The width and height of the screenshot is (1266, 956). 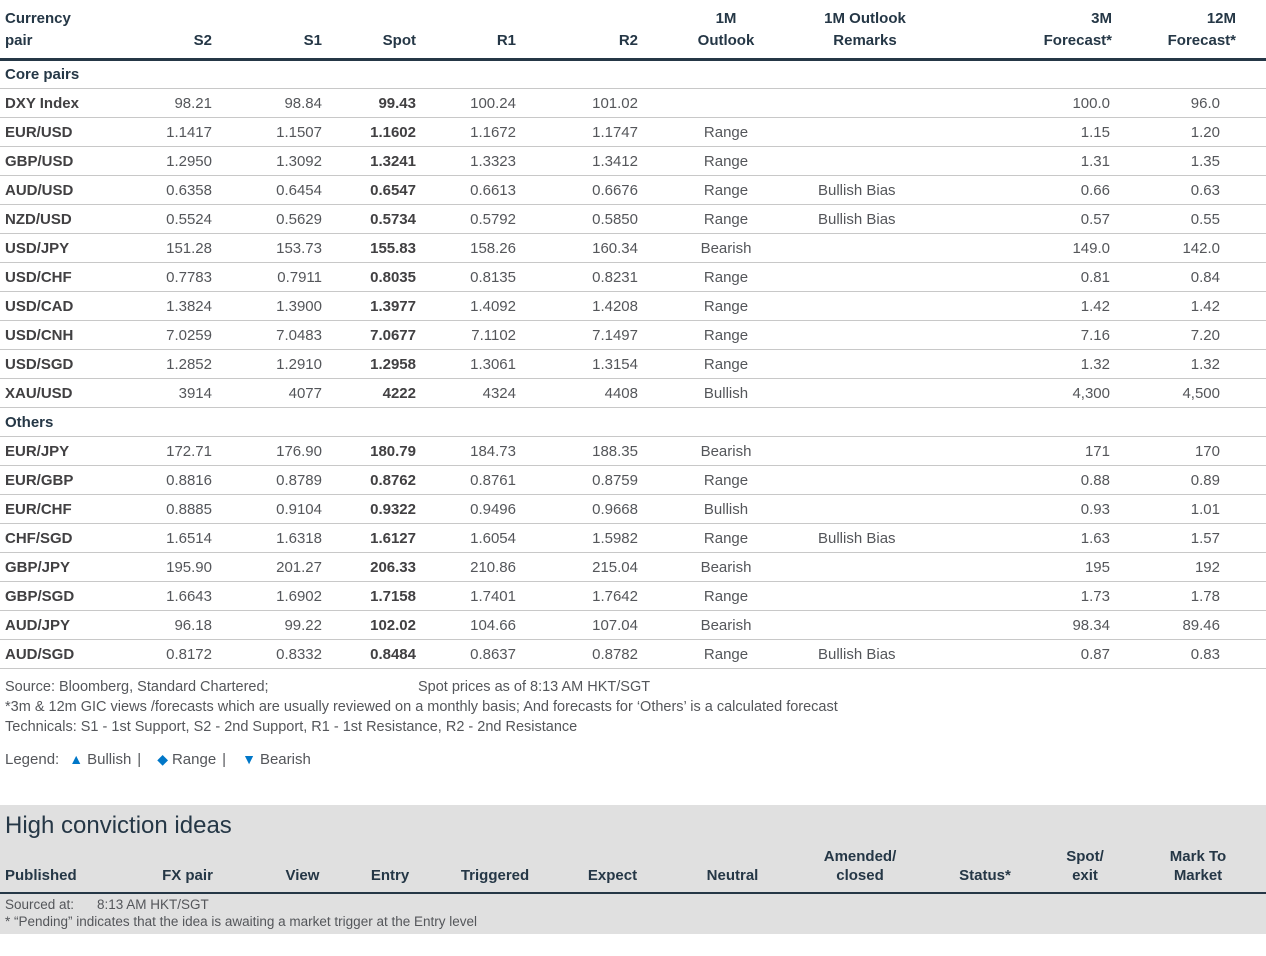 I want to click on col-header-amended-closed: Amended/ closed, so click(x=860, y=868).